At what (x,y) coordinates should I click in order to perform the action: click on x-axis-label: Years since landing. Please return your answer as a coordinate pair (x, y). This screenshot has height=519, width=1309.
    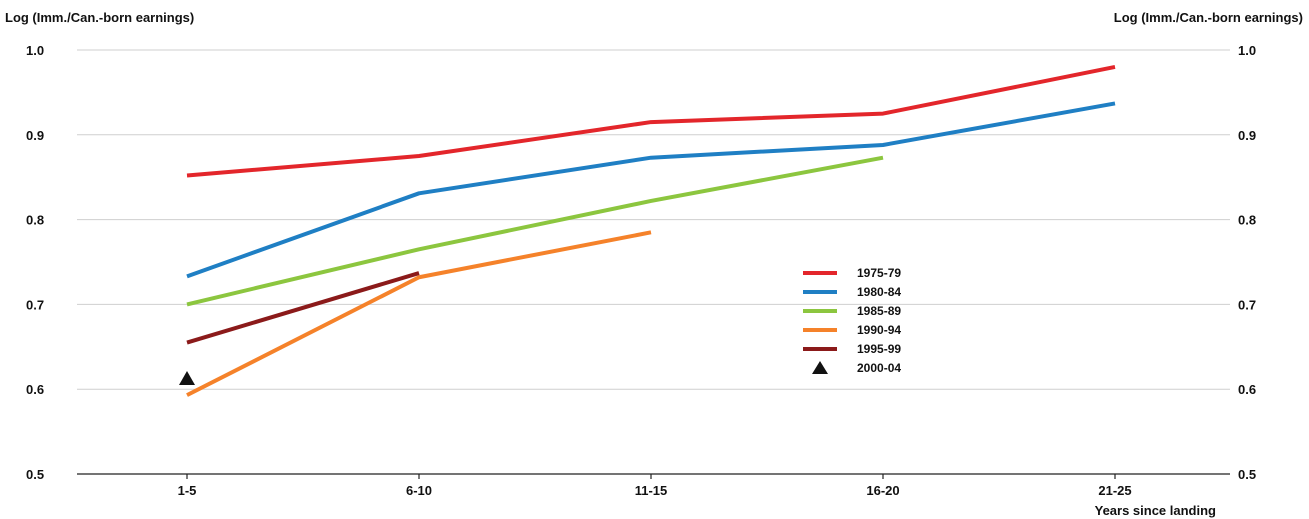
    Looking at the image, I should click on (1155, 510).